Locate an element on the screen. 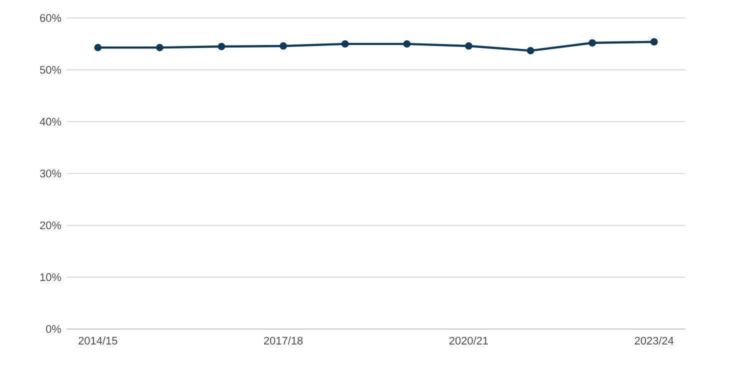 The height and width of the screenshot is (369, 740). y-tick-label: 60% is located at coordinates (51, 18).